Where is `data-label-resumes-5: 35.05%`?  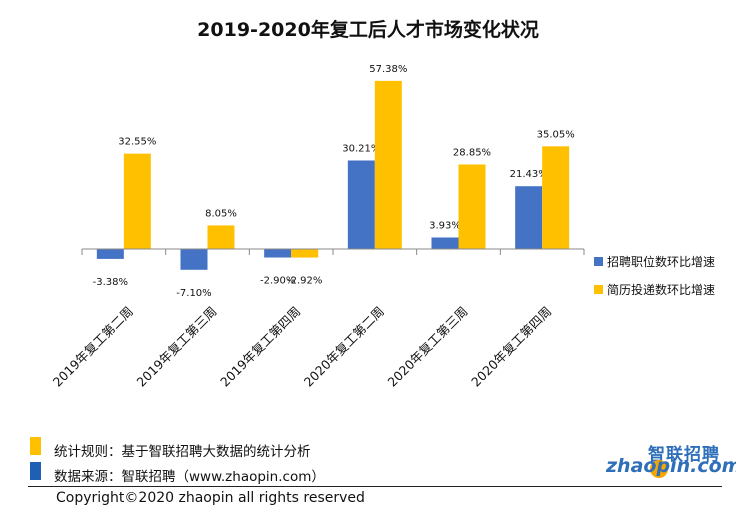
data-label-resumes-5: 35.05% is located at coordinates (556, 134).